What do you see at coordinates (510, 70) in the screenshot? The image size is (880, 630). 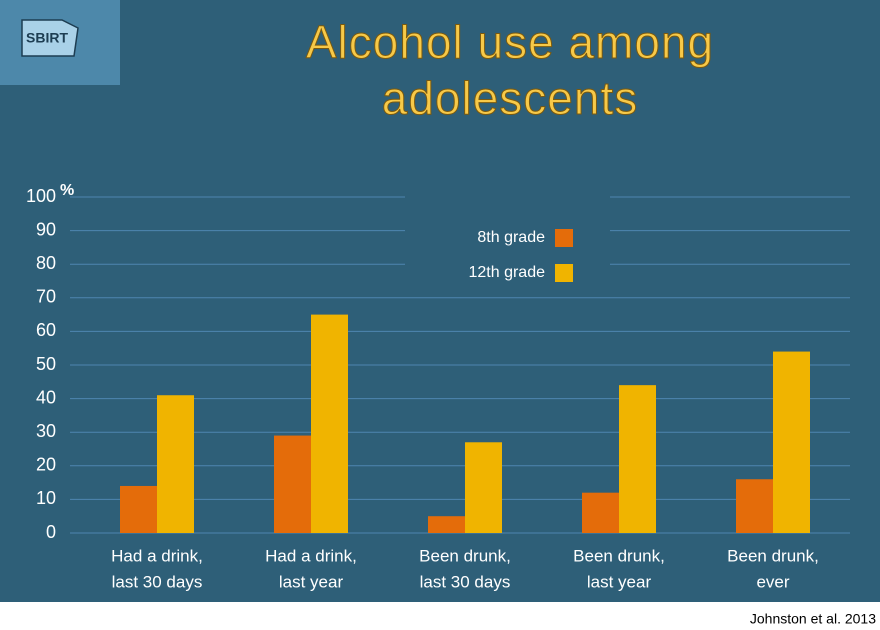 I see `chart-title: Alcohol use among adolescents` at bounding box center [510, 70].